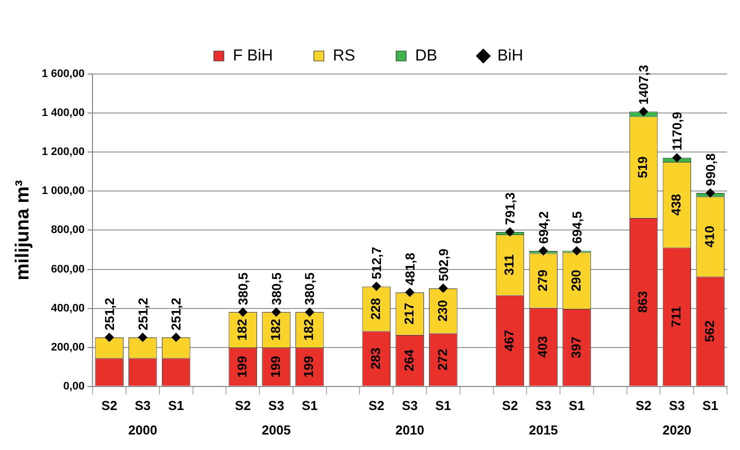  What do you see at coordinates (676, 205) in the screenshot?
I see `data-label: 438` at bounding box center [676, 205].